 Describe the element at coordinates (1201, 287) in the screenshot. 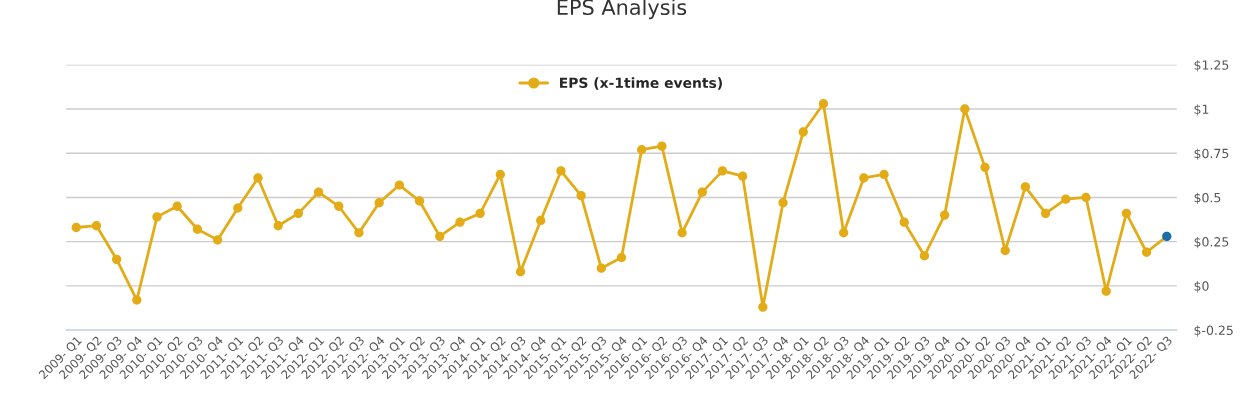

I see `y-tick-label: $0` at that location.